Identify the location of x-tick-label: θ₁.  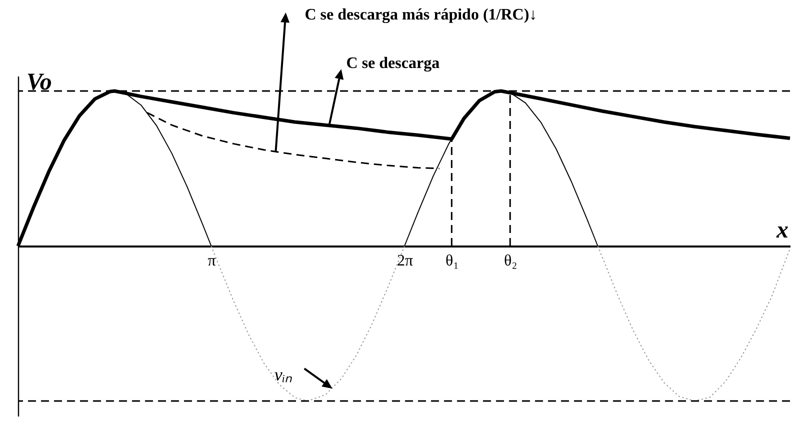
(452, 261).